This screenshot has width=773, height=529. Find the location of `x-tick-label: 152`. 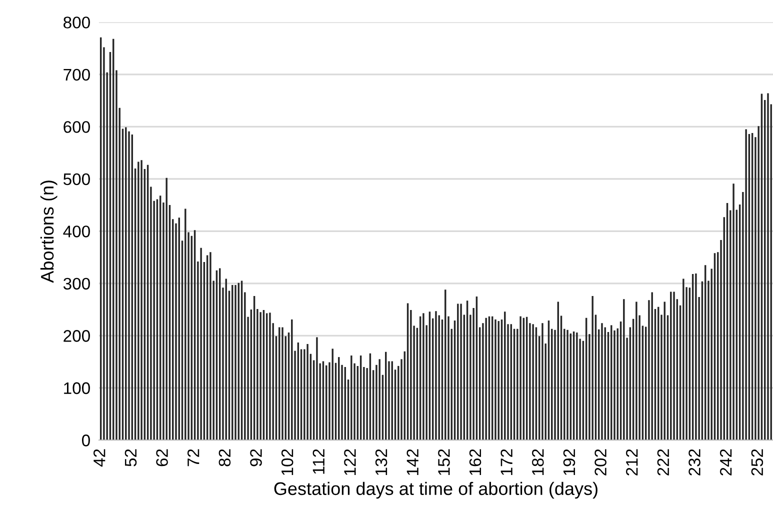

x-tick-label: 152 is located at coordinates (444, 462).